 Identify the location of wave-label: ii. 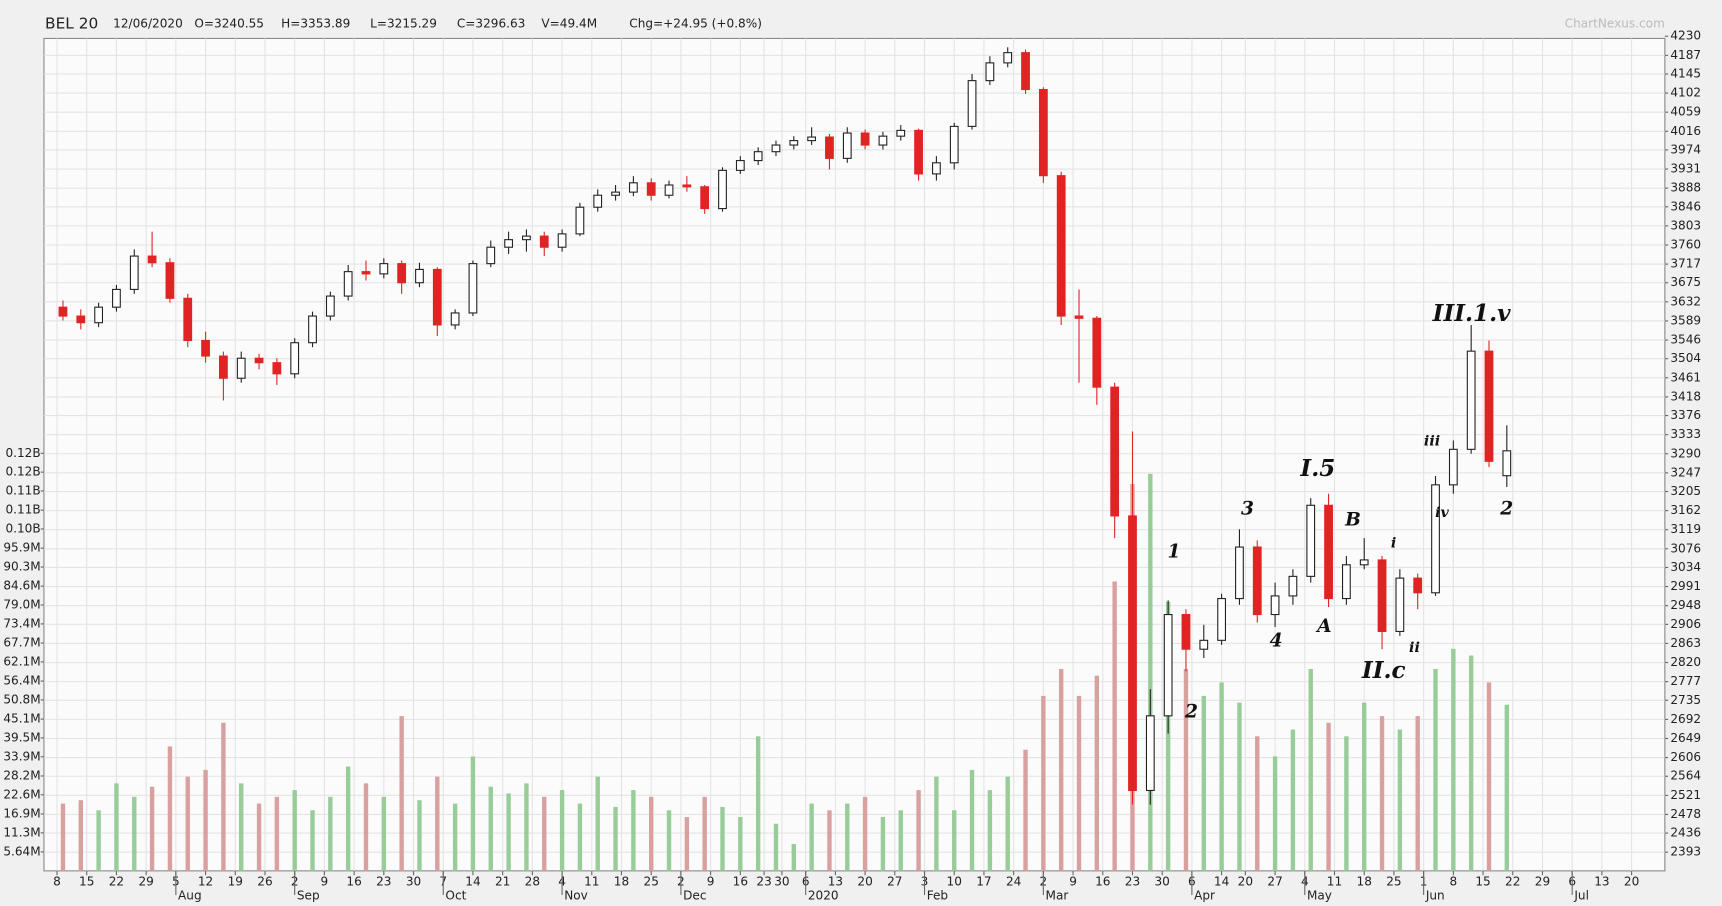
(1414, 648).